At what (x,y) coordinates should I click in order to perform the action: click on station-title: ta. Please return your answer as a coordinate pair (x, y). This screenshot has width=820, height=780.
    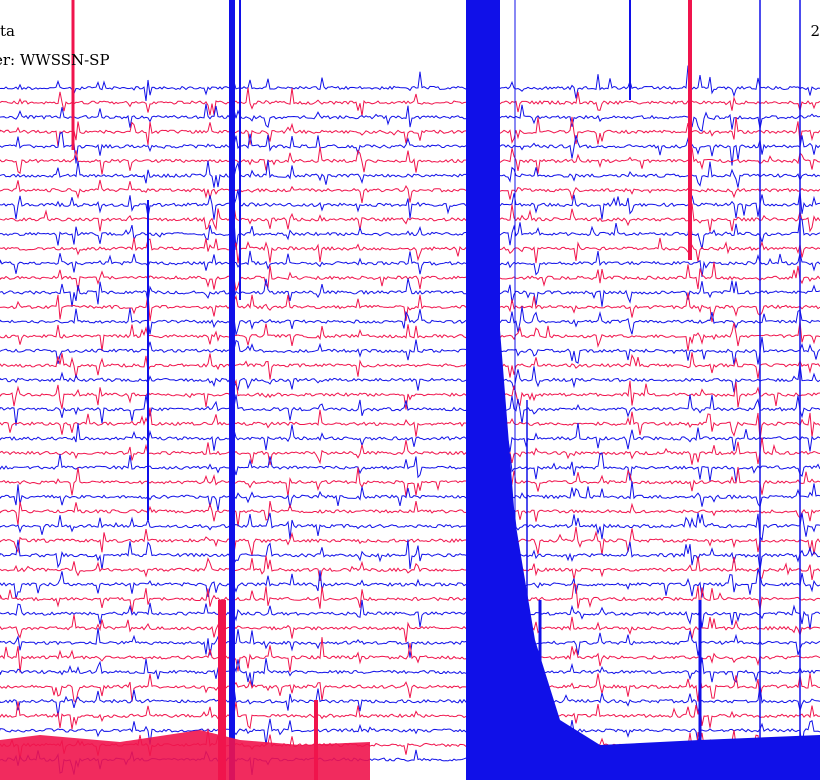
    Looking at the image, I should click on (7, 31).